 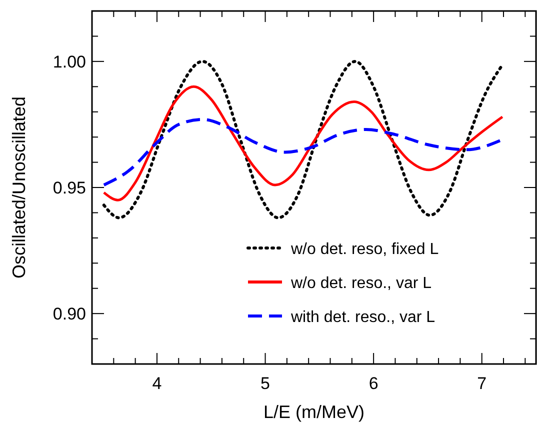 I want to click on x-tick-label: 5, so click(x=265, y=383).